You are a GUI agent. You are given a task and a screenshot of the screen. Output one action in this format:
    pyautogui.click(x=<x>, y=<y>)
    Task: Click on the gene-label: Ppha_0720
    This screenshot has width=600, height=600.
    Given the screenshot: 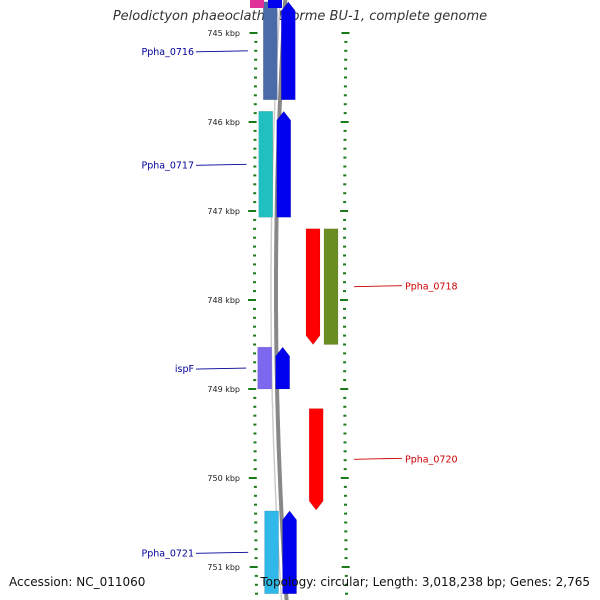 What is the action you would take?
    pyautogui.click(x=431, y=459)
    